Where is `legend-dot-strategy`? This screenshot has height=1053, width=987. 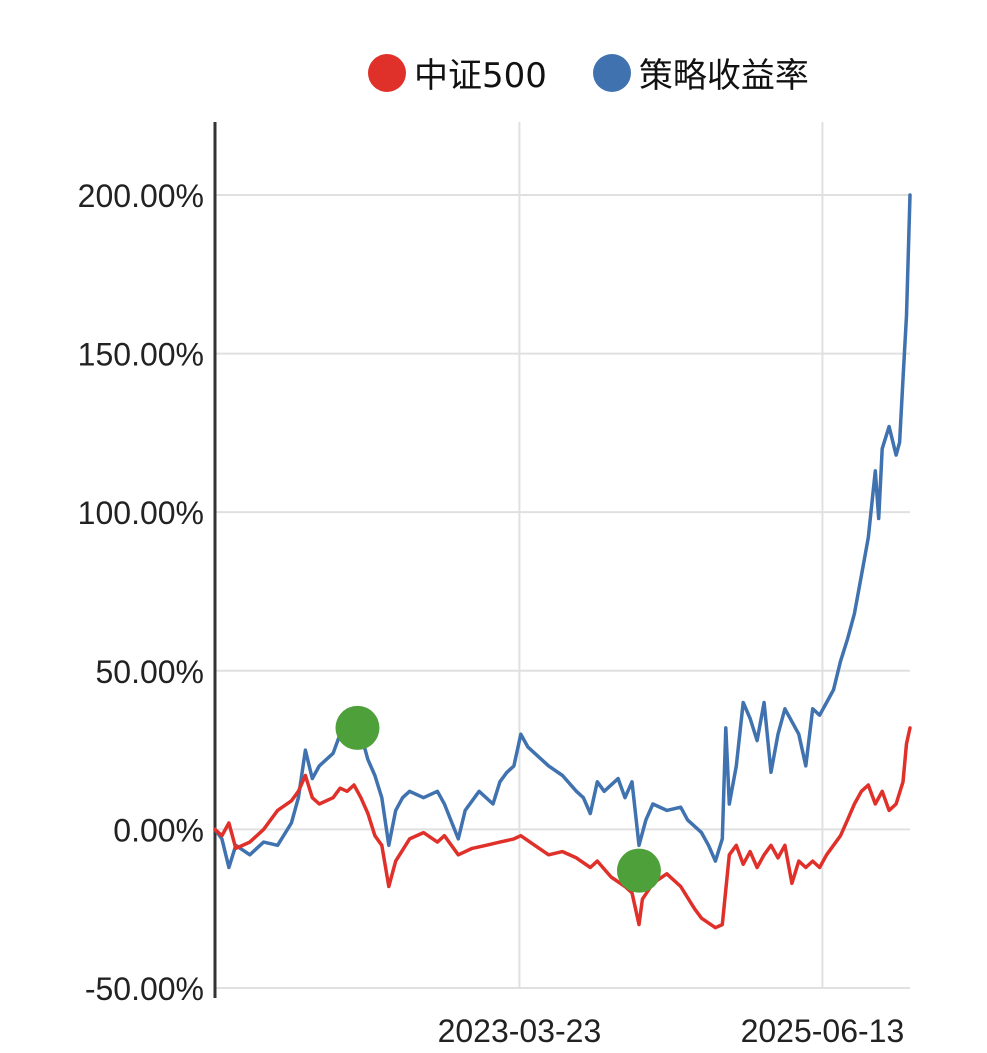
legend-dot-strategy is located at coordinates (611, 72).